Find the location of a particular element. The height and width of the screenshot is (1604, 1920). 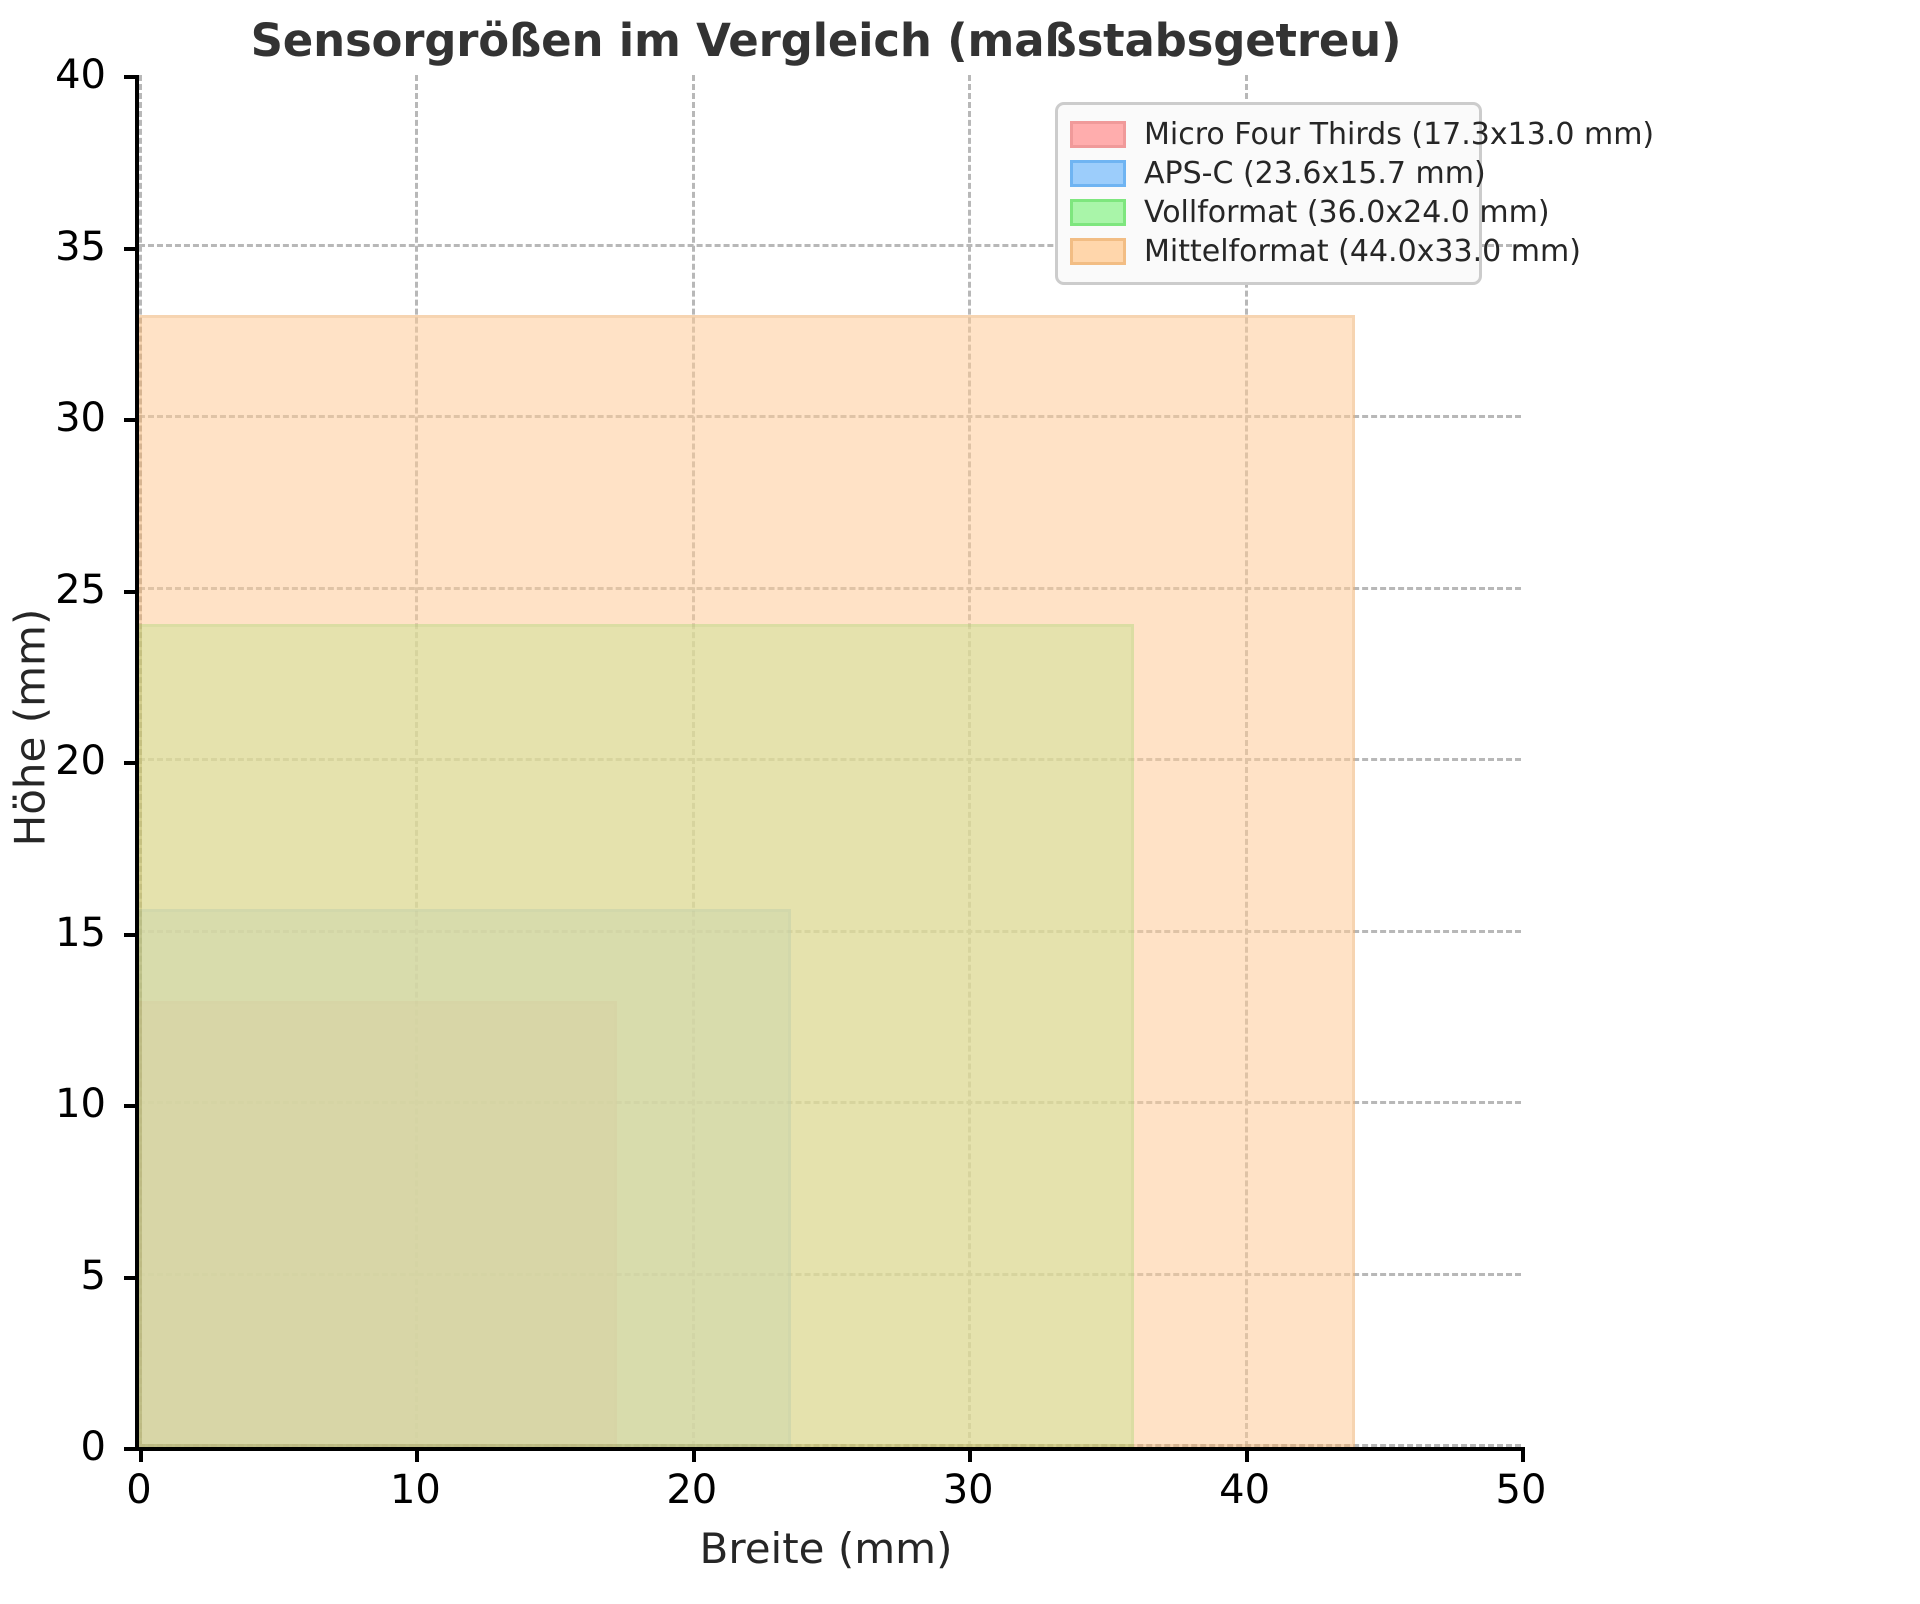

legend-item-label: Mittelformat (44.0x33.0 mm) is located at coordinates (1362, 251).